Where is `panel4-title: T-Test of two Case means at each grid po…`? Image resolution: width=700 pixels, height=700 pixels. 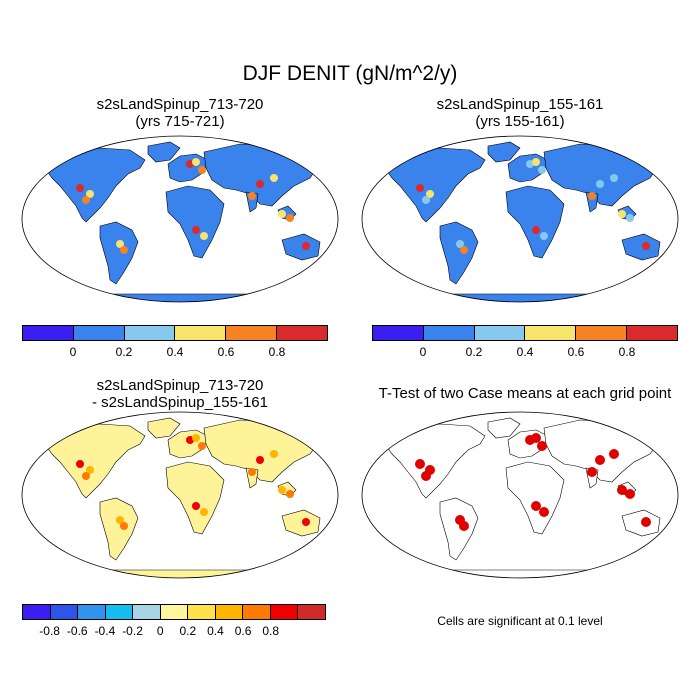 panel4-title: T-Test of two Case means at each grid po… is located at coordinates (525, 393).